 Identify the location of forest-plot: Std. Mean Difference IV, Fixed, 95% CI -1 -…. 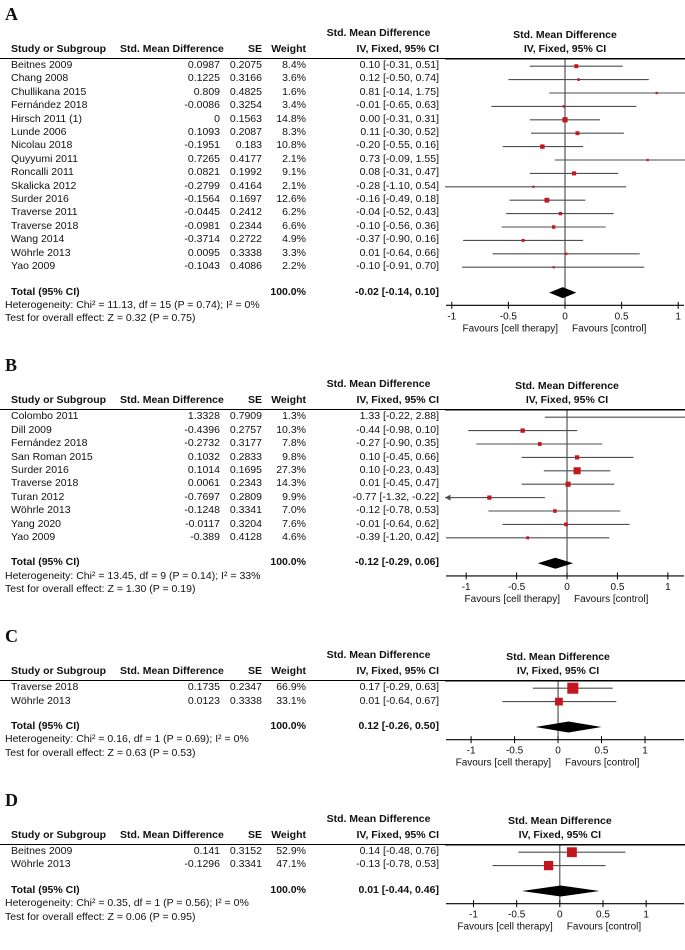
(565, 710).